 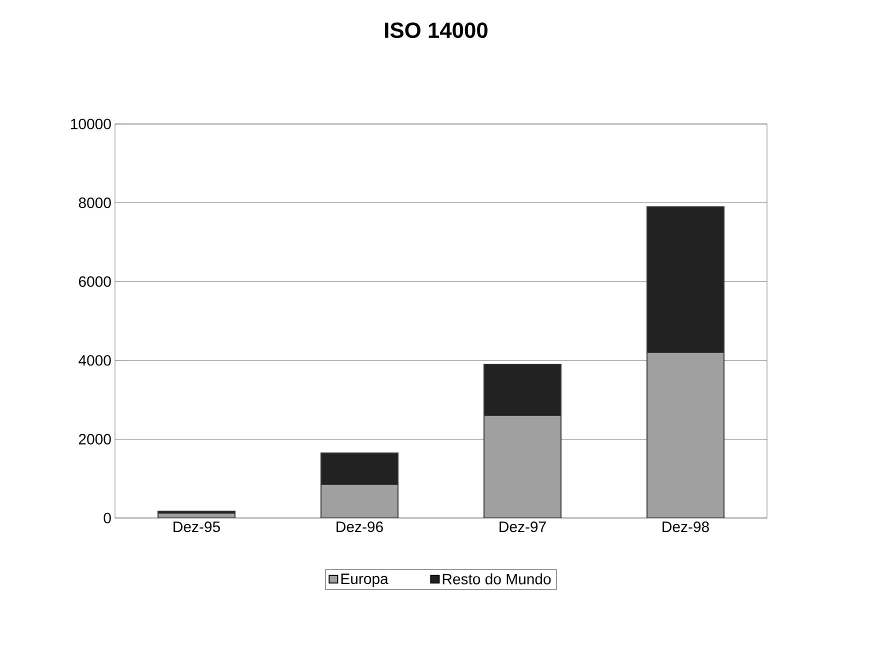 What do you see at coordinates (94, 360) in the screenshot?
I see `y-tick-label: 4000` at bounding box center [94, 360].